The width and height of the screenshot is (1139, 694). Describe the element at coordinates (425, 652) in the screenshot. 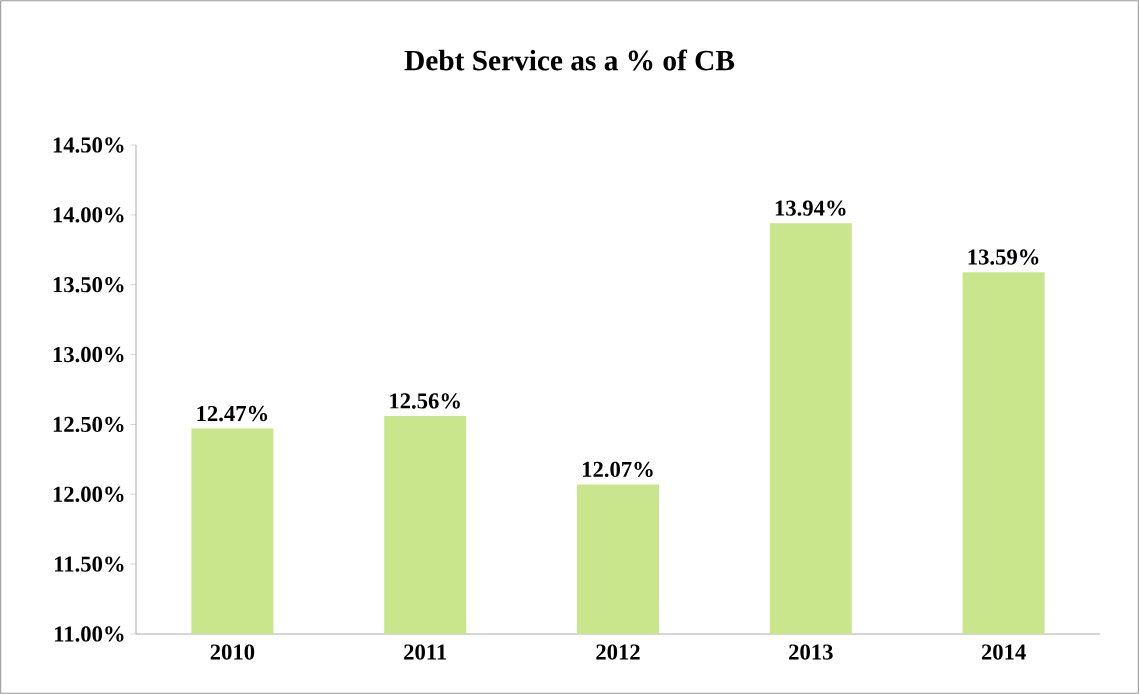

I see `x-tick-label: 2011` at that location.